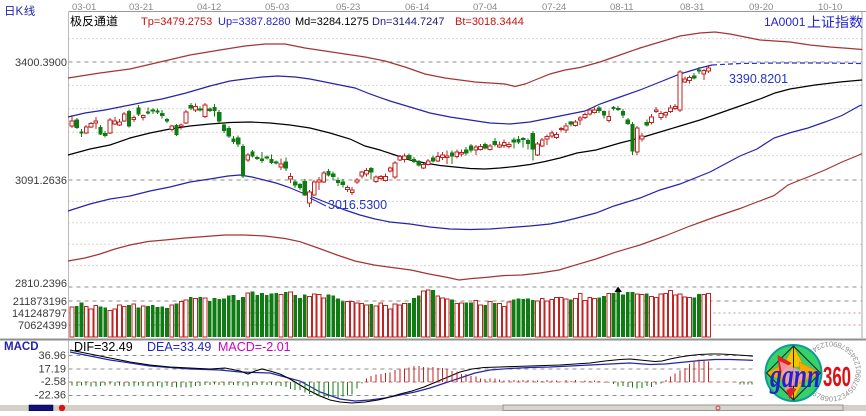 Image resolution: width=866 pixels, height=416 pixels. What do you see at coordinates (277, 7) in the screenshot?
I see `svg-text: 05-03` at bounding box center [277, 7].